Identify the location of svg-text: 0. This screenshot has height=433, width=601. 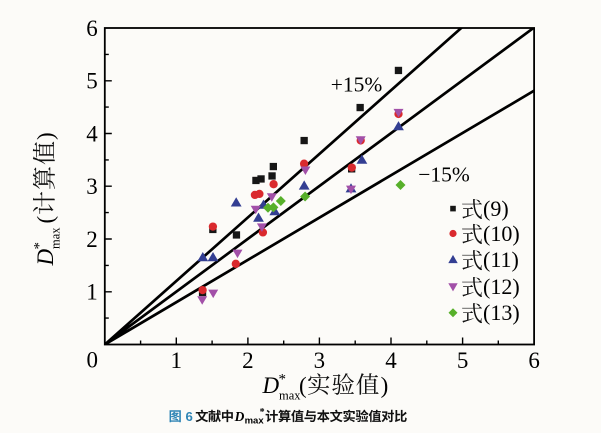
(93, 360).